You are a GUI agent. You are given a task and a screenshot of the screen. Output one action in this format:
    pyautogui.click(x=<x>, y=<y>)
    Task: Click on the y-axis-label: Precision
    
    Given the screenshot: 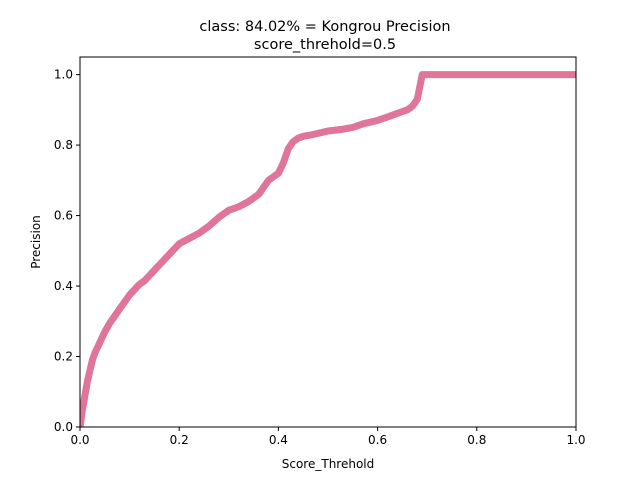 What is the action you would take?
    pyautogui.click(x=36, y=242)
    